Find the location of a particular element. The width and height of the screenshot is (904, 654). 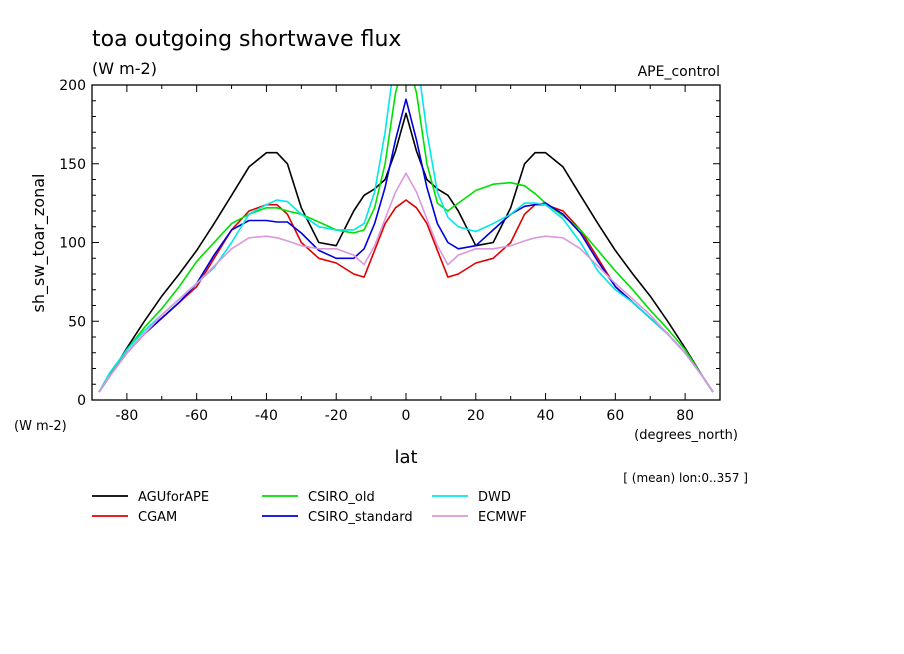

legend-label: CSIRO_standard is located at coordinates (360, 517).